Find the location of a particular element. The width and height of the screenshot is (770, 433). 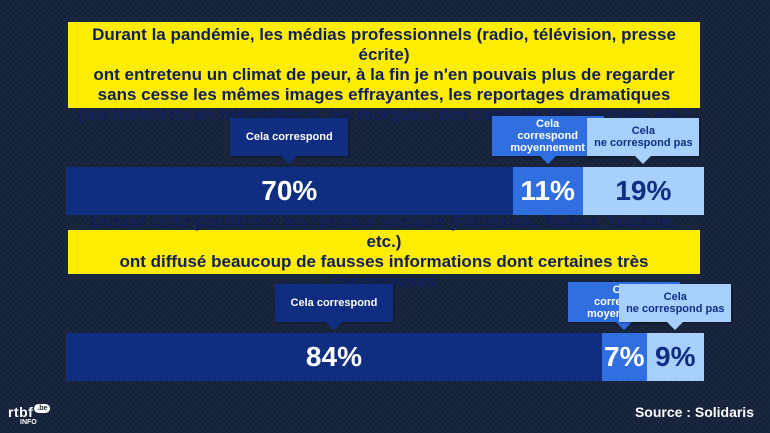

bar-1-value-ne-correspond-pas: 19% is located at coordinates (643, 190).